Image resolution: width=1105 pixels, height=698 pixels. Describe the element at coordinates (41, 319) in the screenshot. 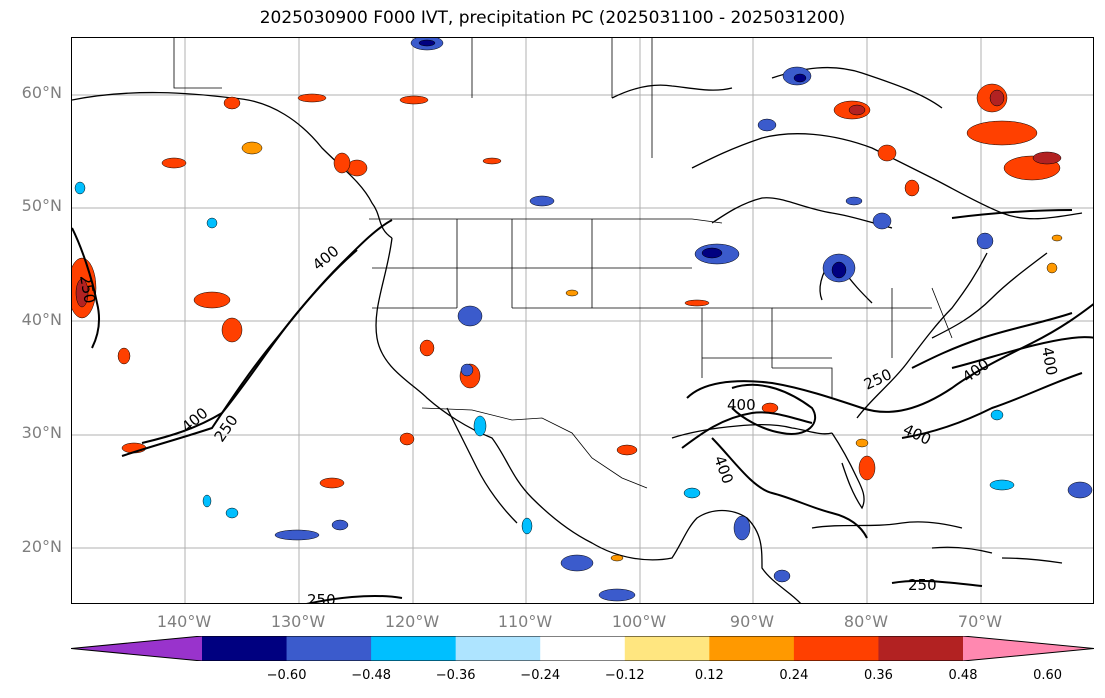

I see `lat-label-40n: 40°N` at that location.